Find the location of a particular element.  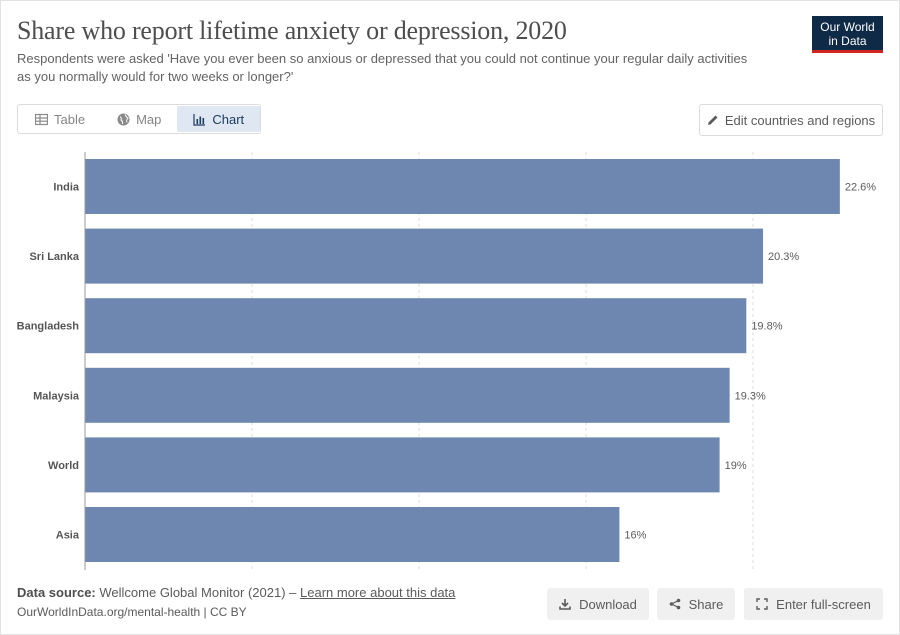

value-label: 16% is located at coordinates (635, 536).